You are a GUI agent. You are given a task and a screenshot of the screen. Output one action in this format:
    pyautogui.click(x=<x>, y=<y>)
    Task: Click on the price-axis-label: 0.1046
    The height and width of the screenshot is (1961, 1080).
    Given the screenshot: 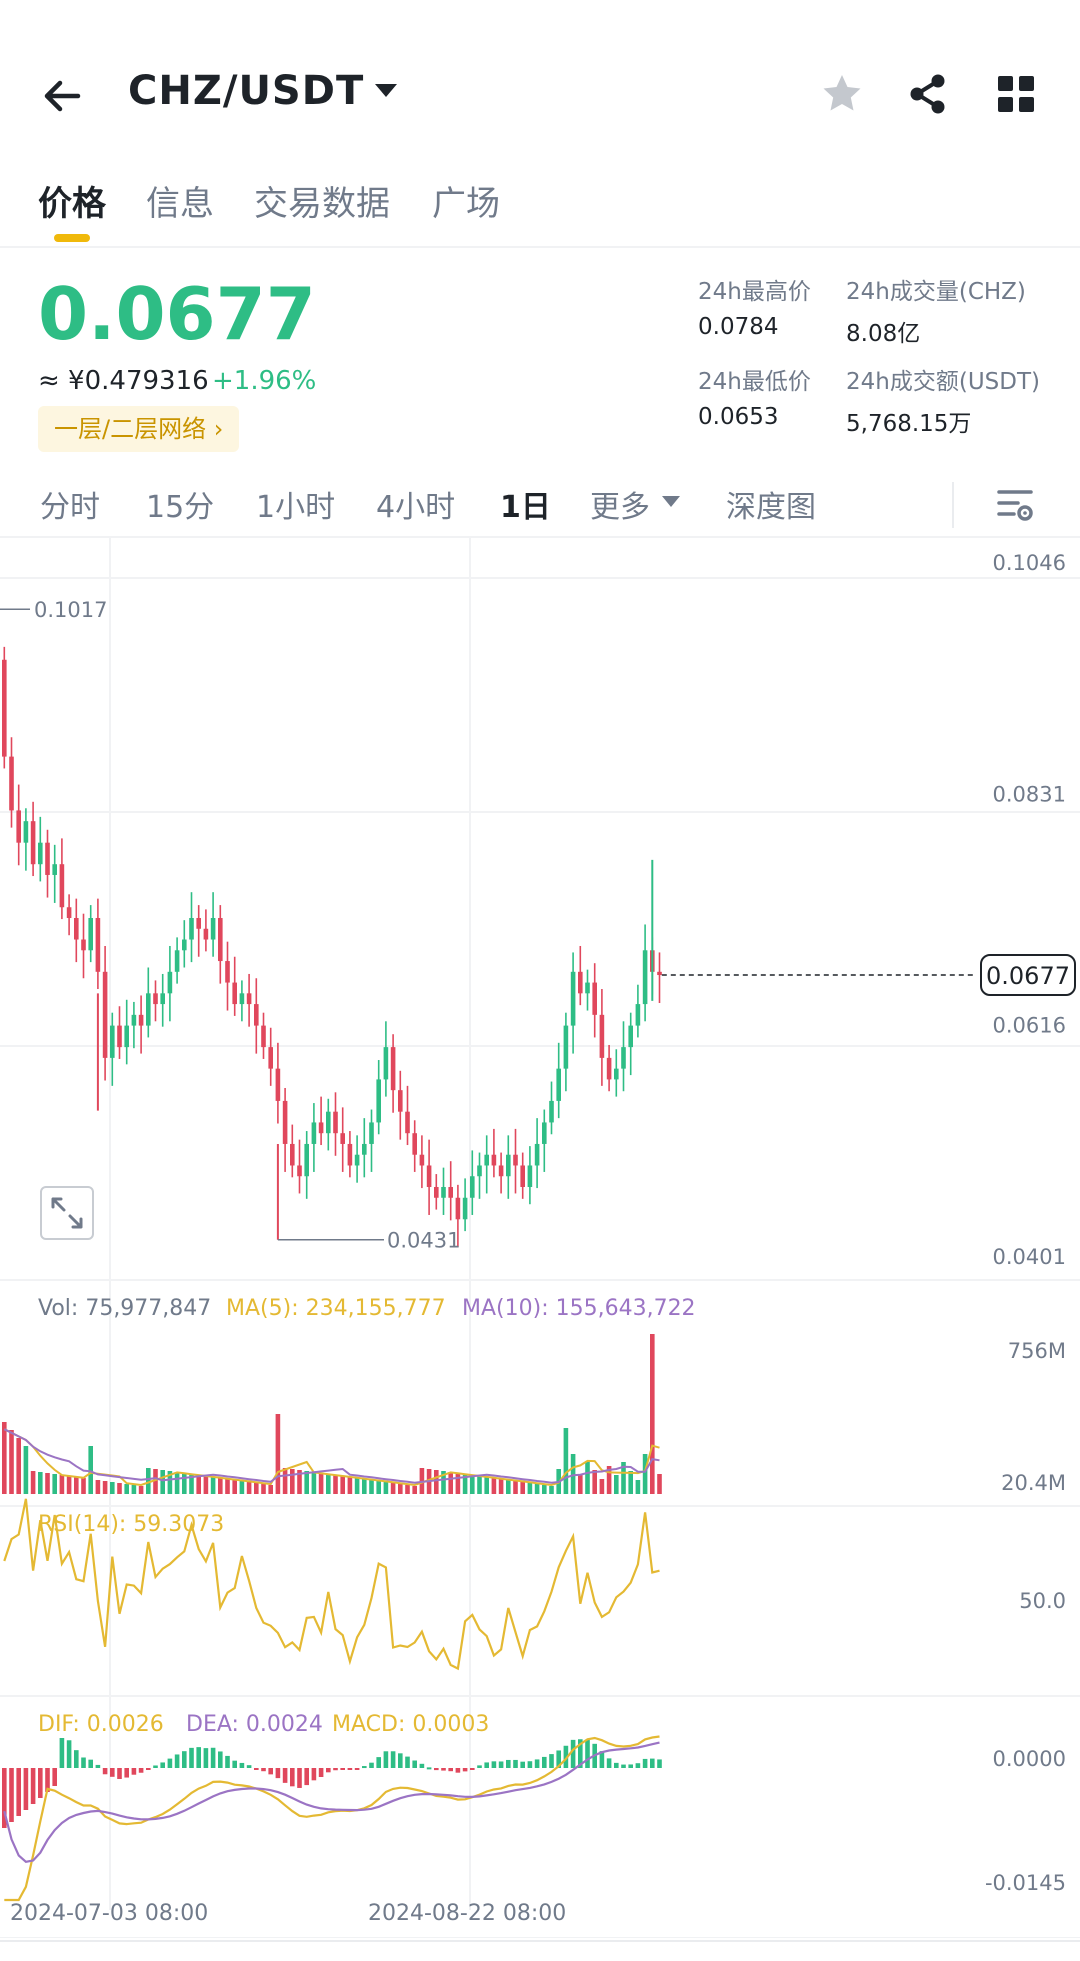 What is the action you would take?
    pyautogui.click(x=1029, y=563)
    